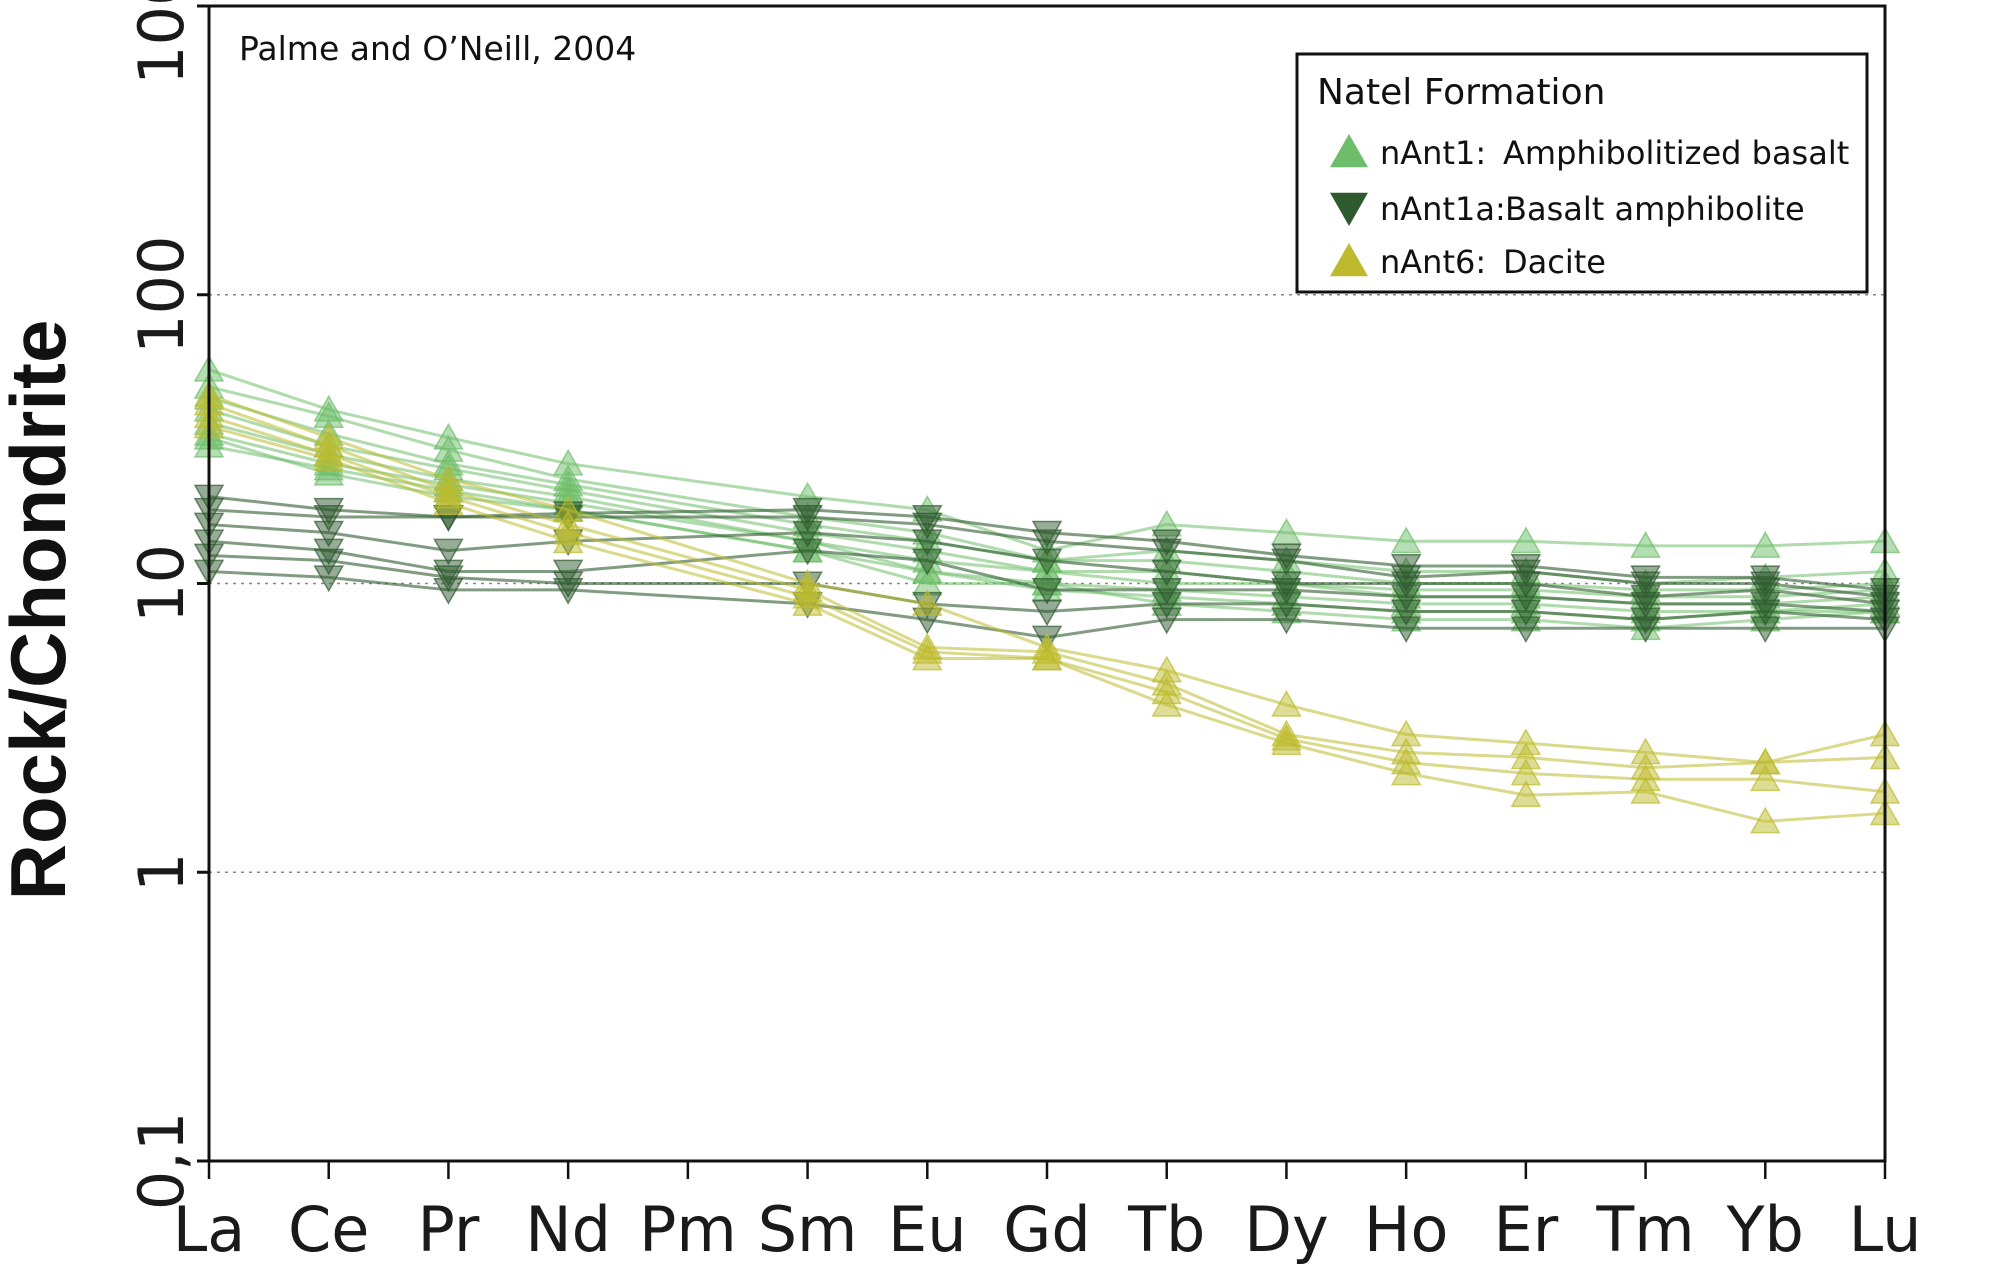 This screenshot has width=2000, height=1264. Describe the element at coordinates (1406, 1228) in the screenshot. I see `x-tick-label-ho: Ho` at that location.